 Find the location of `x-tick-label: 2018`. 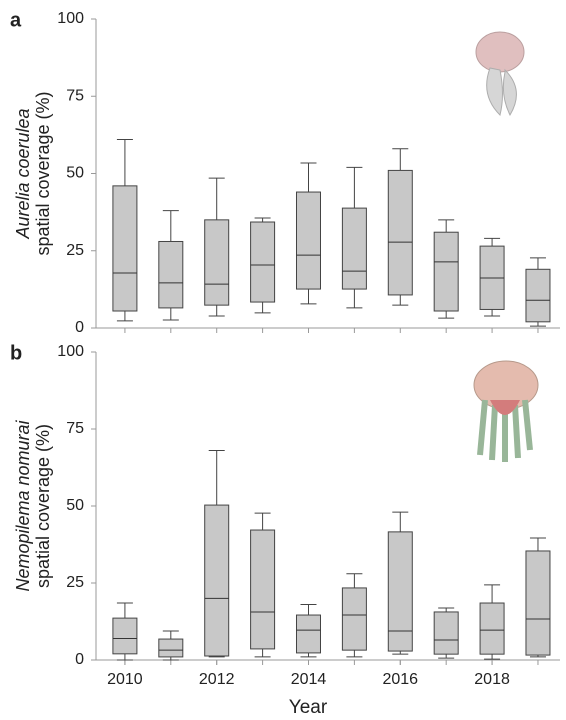

x-tick-label: 2018 is located at coordinates (492, 679).